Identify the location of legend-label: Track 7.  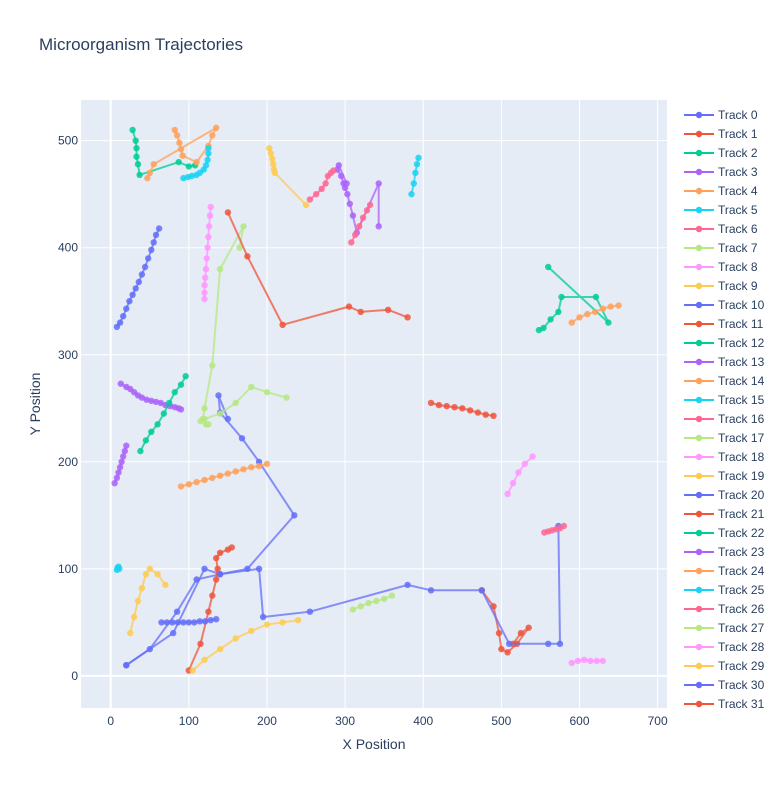
(738, 248).